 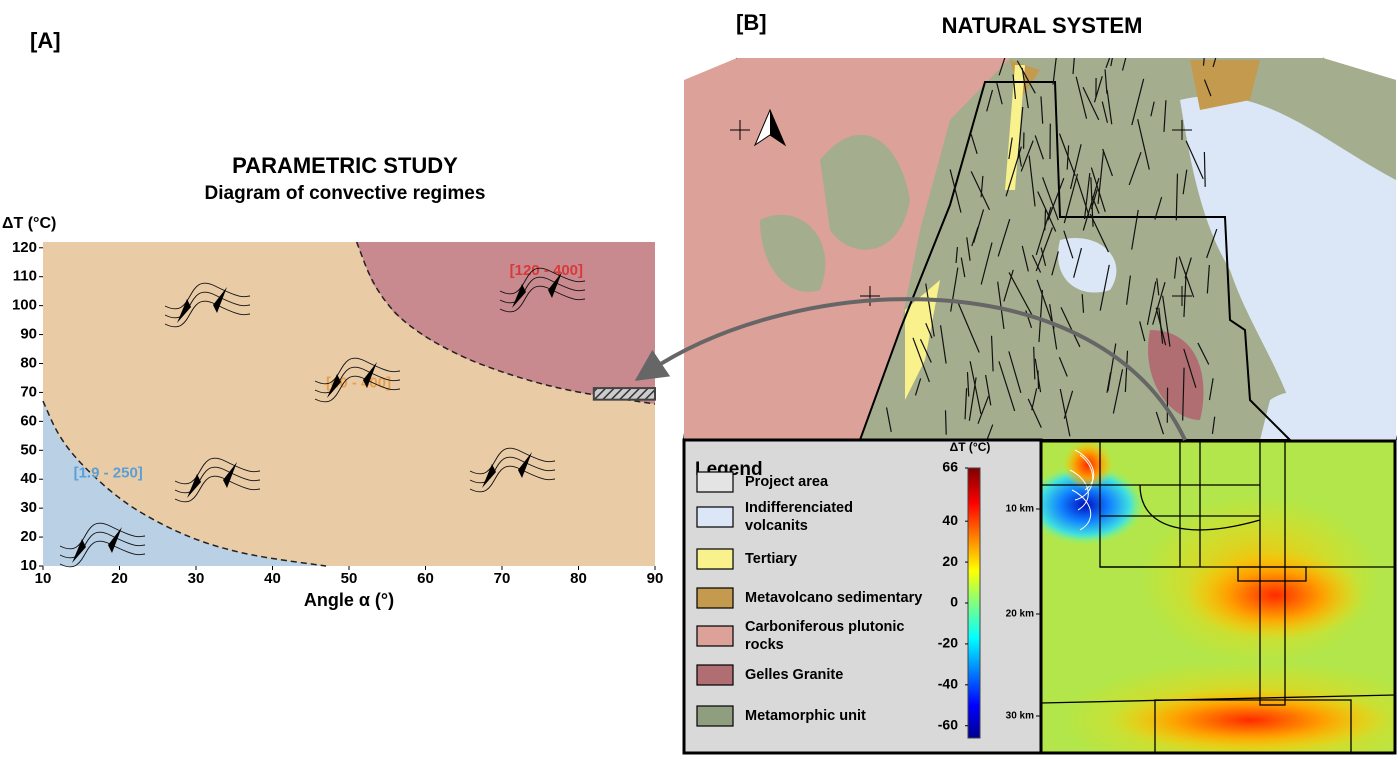 I want to click on y-tick-label: 110, so click(x=25, y=276).